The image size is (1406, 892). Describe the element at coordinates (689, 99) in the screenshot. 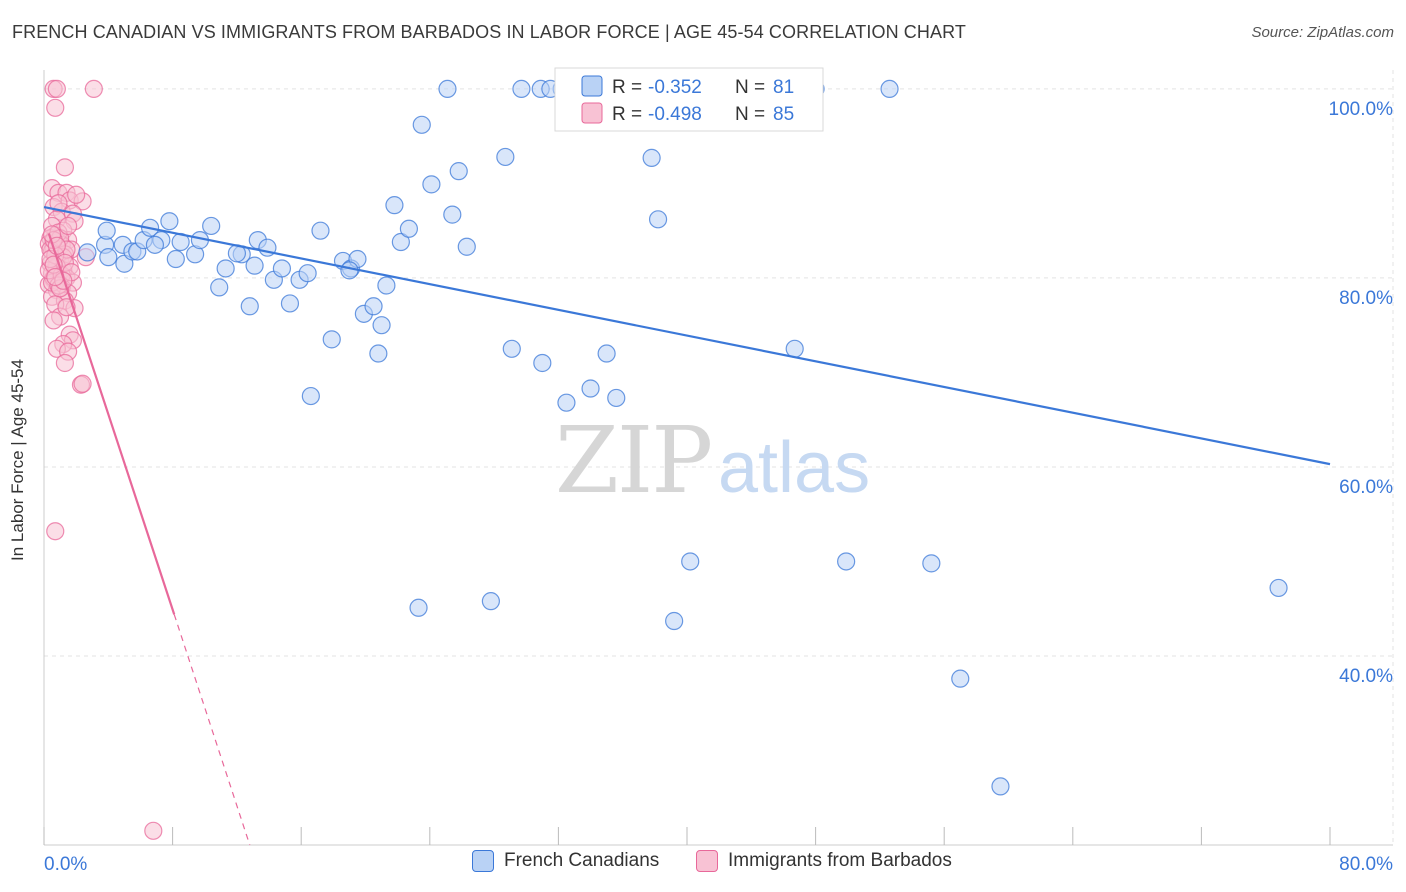

I see `stats-legend: R = -0.352 N = 81 R = -0.498 N = 85` at that location.